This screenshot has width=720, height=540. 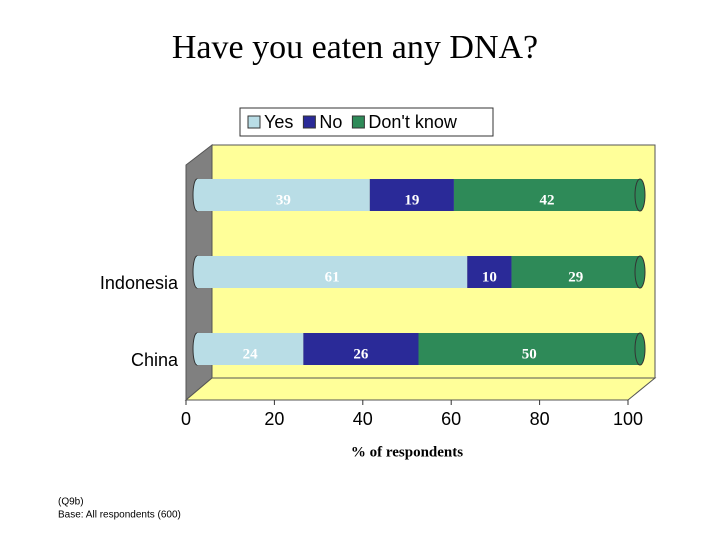 I want to click on x-tick-label: 40, so click(x=363, y=419).